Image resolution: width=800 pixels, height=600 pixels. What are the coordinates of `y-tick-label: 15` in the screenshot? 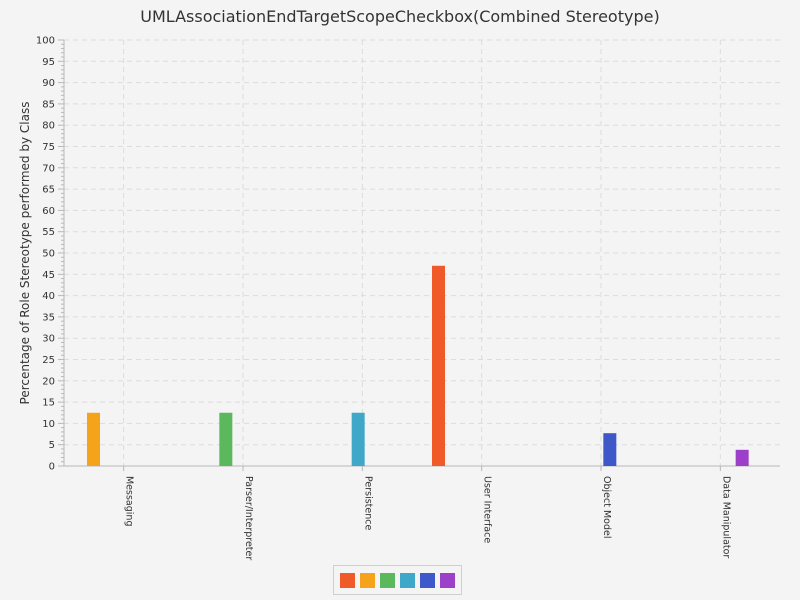 It's located at (48, 403).